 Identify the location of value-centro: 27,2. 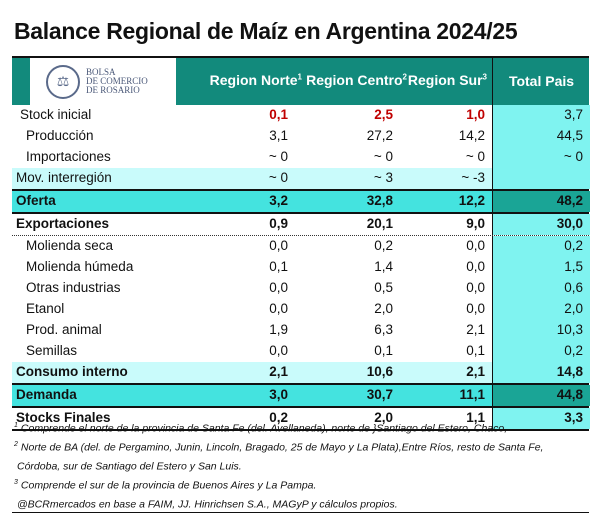
(379, 135).